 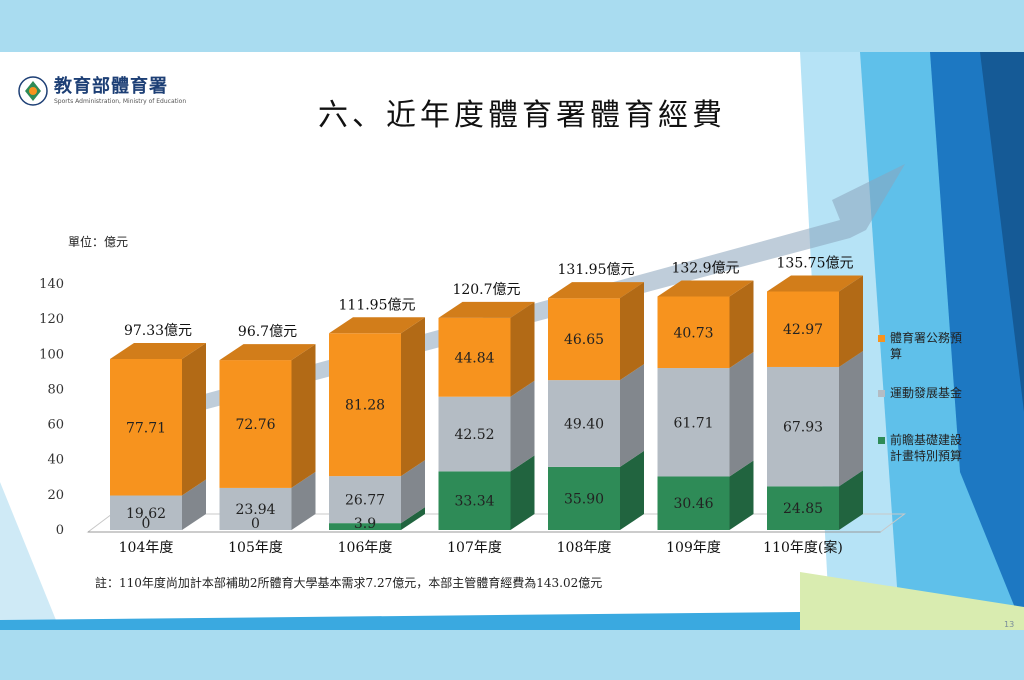 What do you see at coordinates (33, 91) in the screenshot?
I see `ministry-emblem-icon` at bounding box center [33, 91].